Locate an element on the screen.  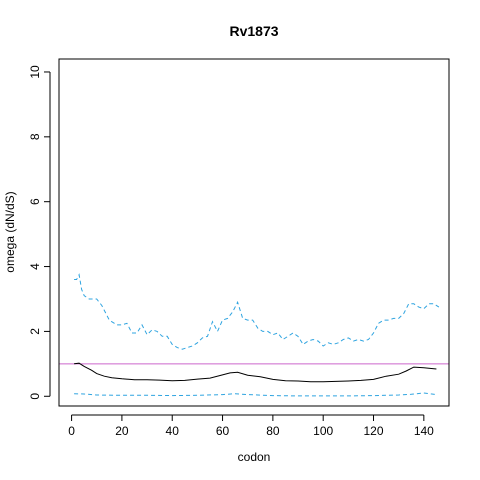
x-tick-label: 40 is located at coordinates (173, 431).